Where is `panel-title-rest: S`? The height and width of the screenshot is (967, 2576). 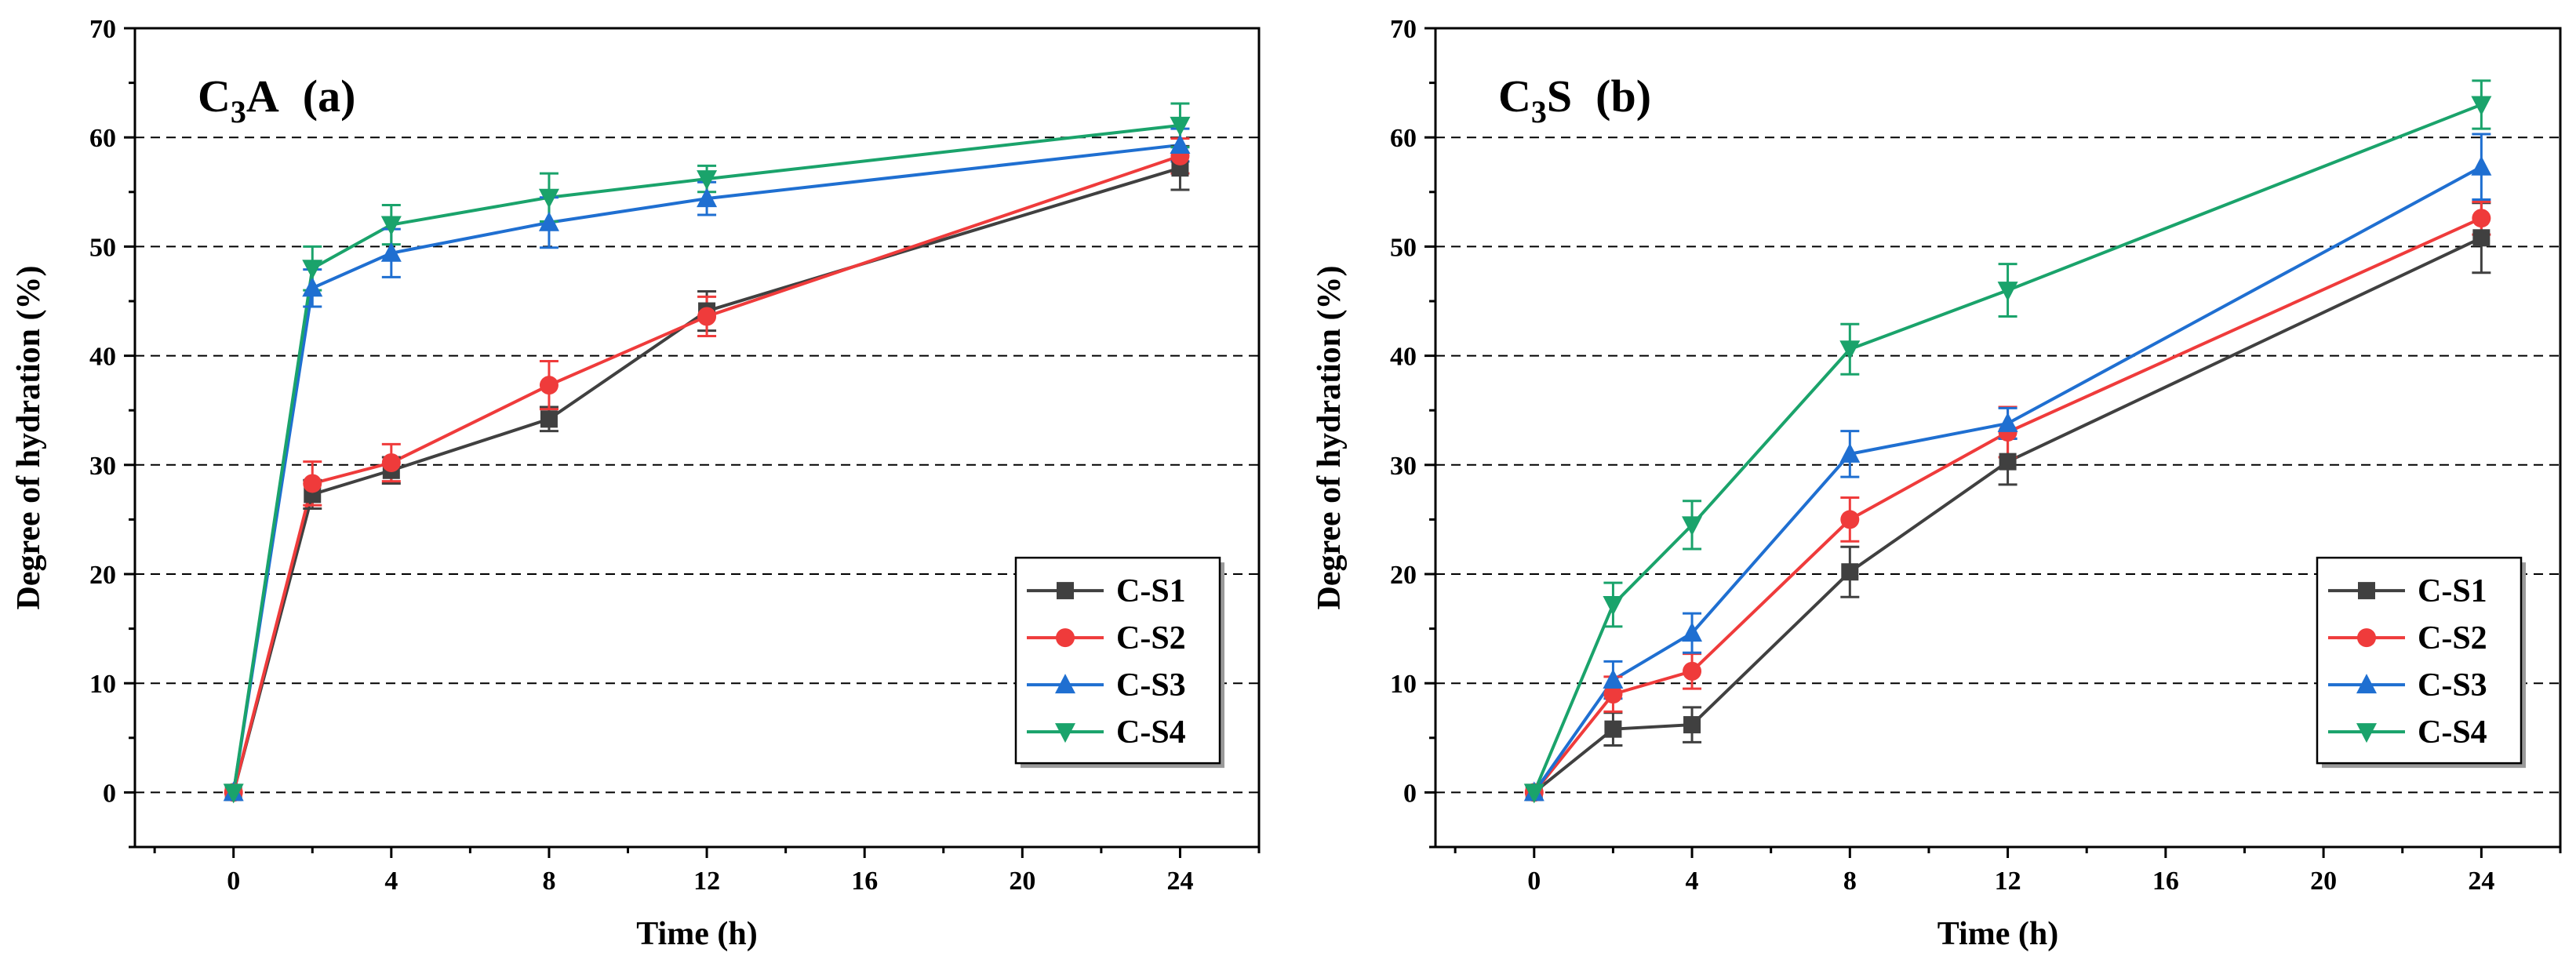
panel-title-rest: S is located at coordinates (1559, 96).